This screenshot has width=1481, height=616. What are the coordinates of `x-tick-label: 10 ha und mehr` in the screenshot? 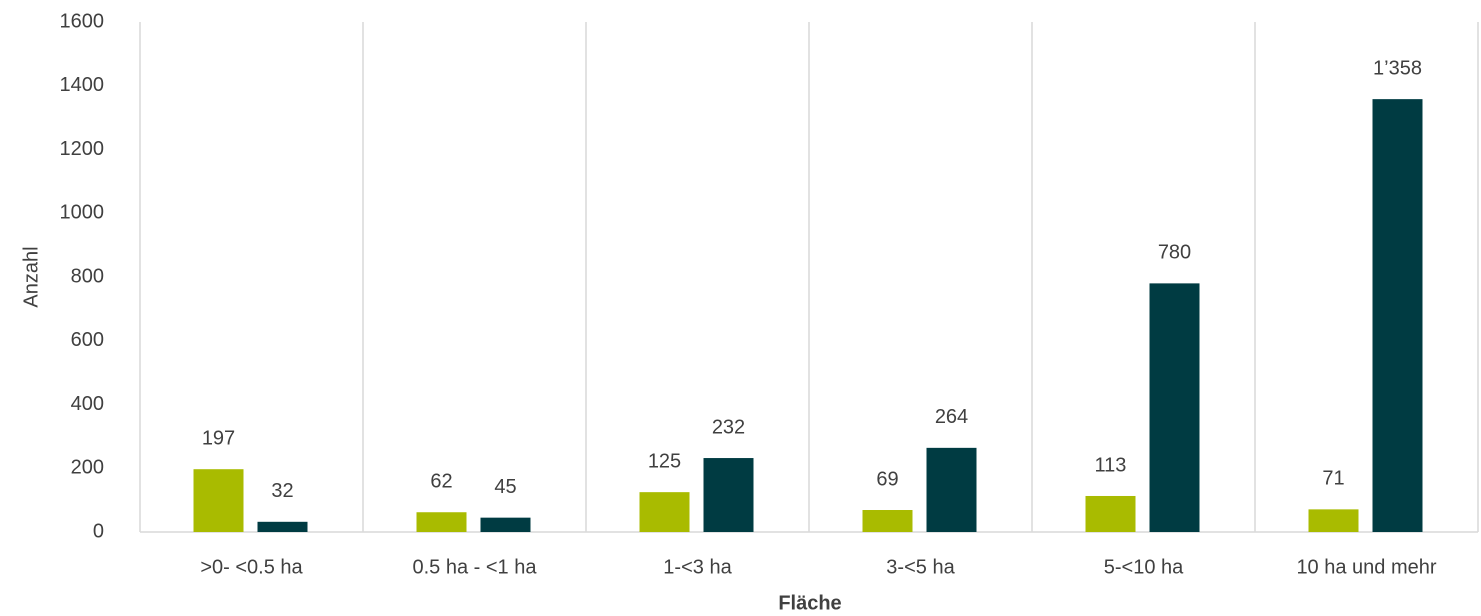 It's located at (1366, 567).